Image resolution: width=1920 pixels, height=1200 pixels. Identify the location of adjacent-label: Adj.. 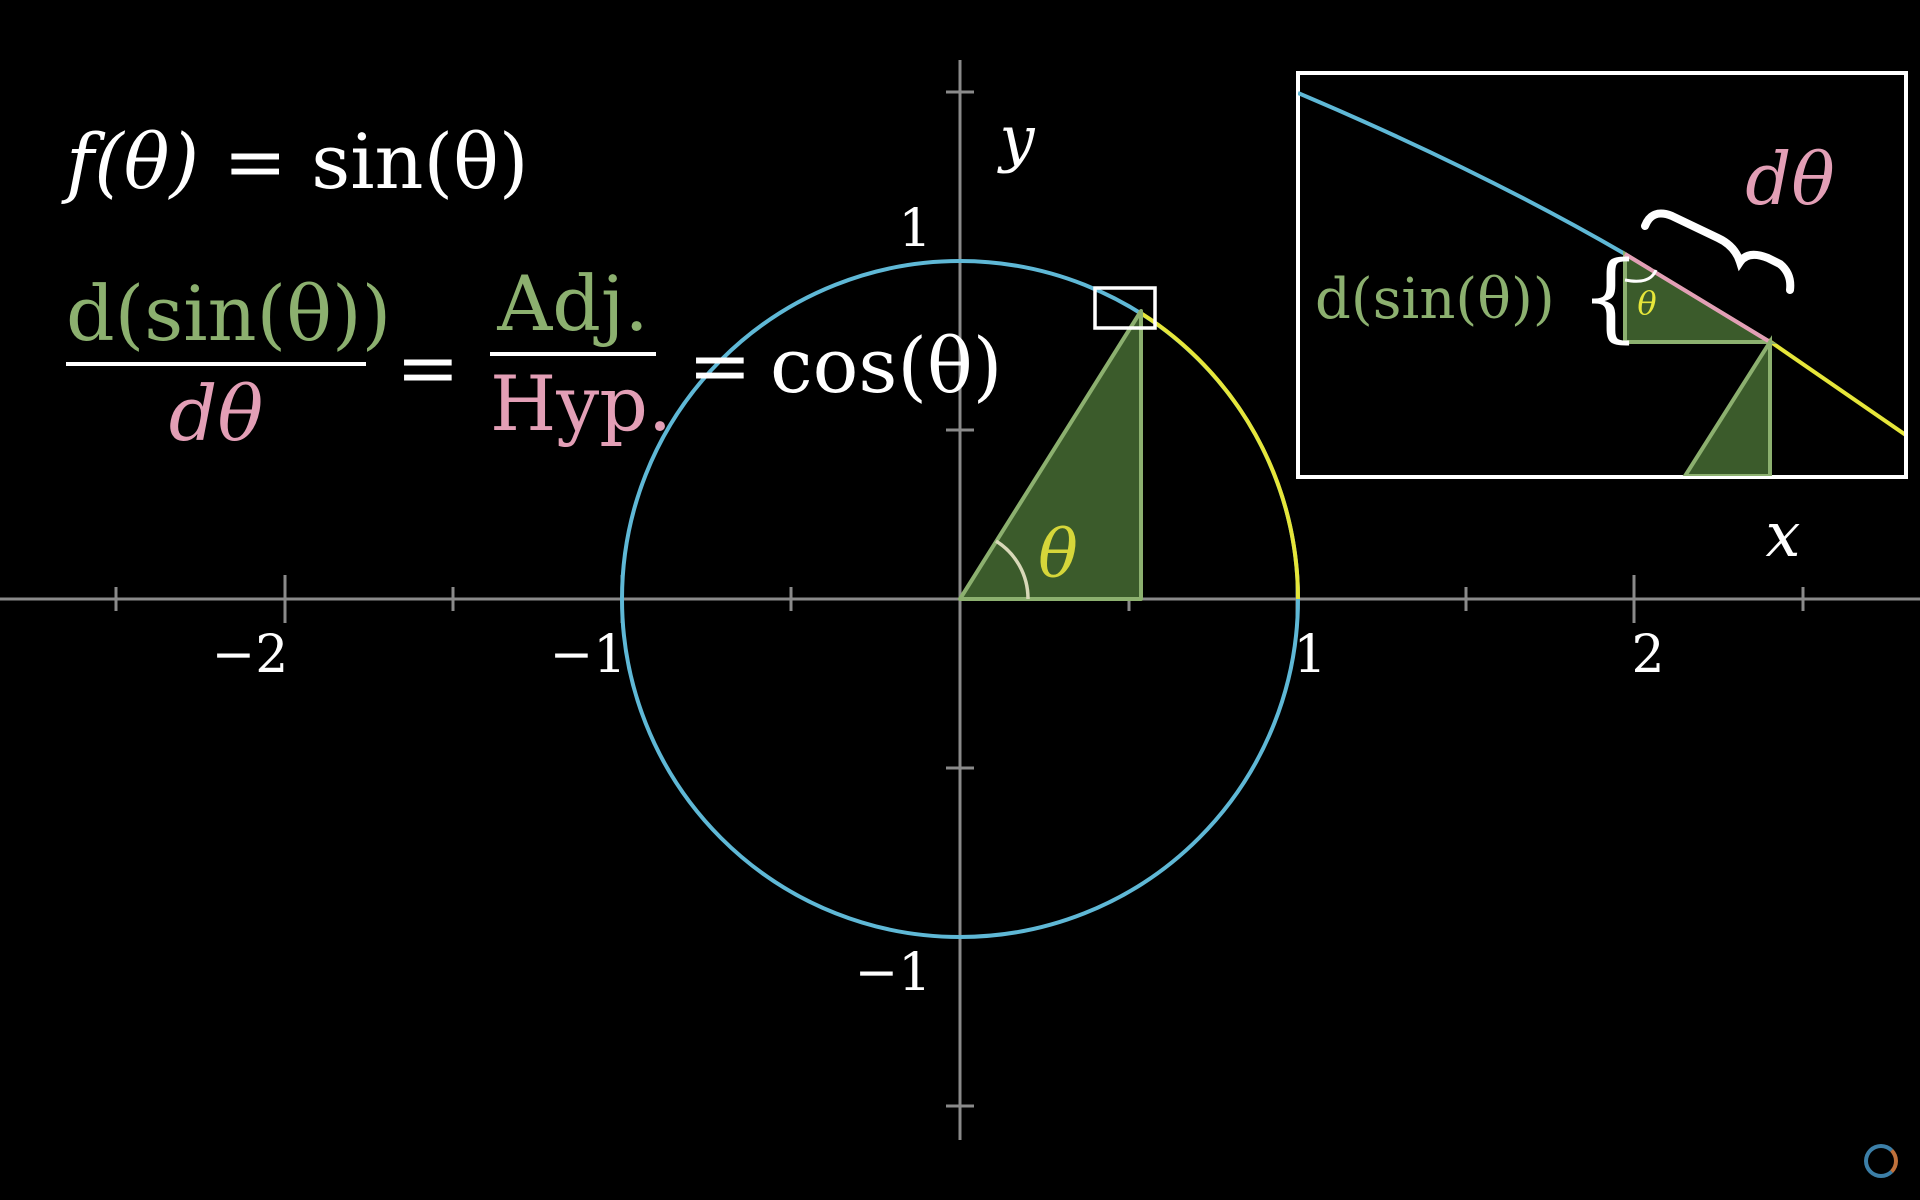
(573, 303).